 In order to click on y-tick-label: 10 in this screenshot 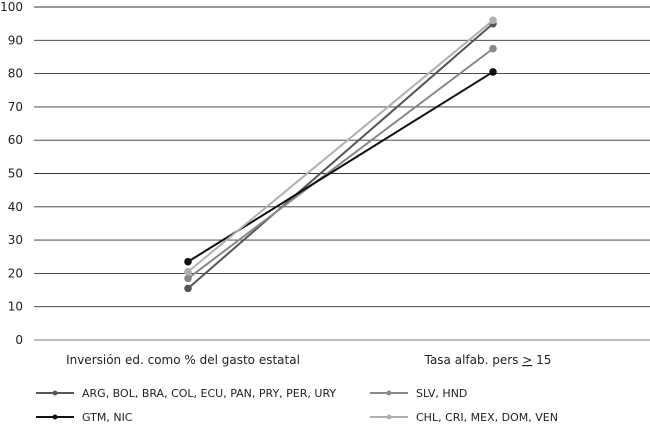, I will do `click(15, 307)`.